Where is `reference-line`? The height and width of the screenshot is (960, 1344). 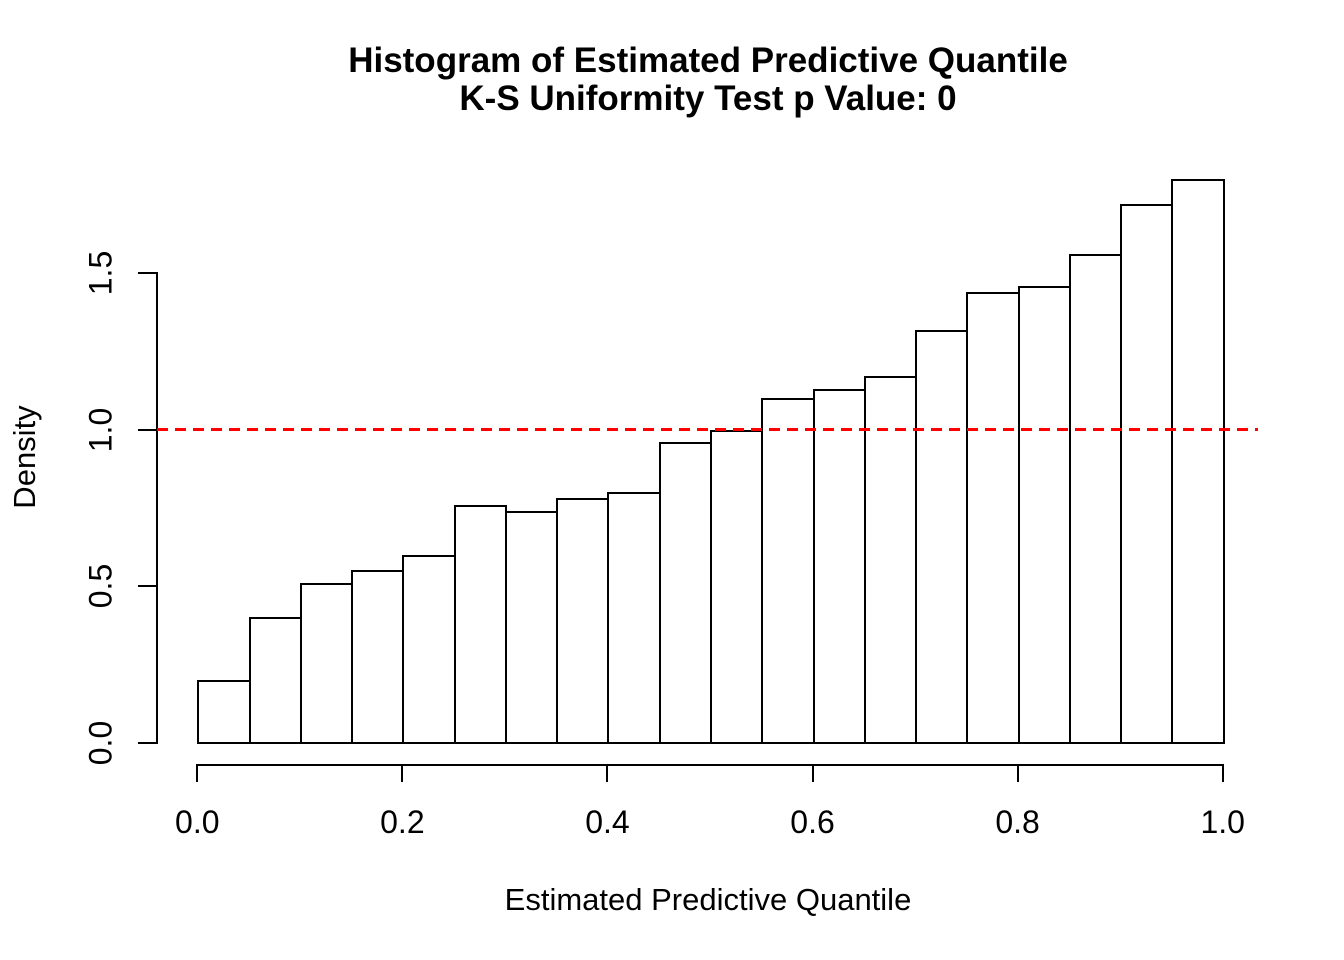 reference-line is located at coordinates (707, 430).